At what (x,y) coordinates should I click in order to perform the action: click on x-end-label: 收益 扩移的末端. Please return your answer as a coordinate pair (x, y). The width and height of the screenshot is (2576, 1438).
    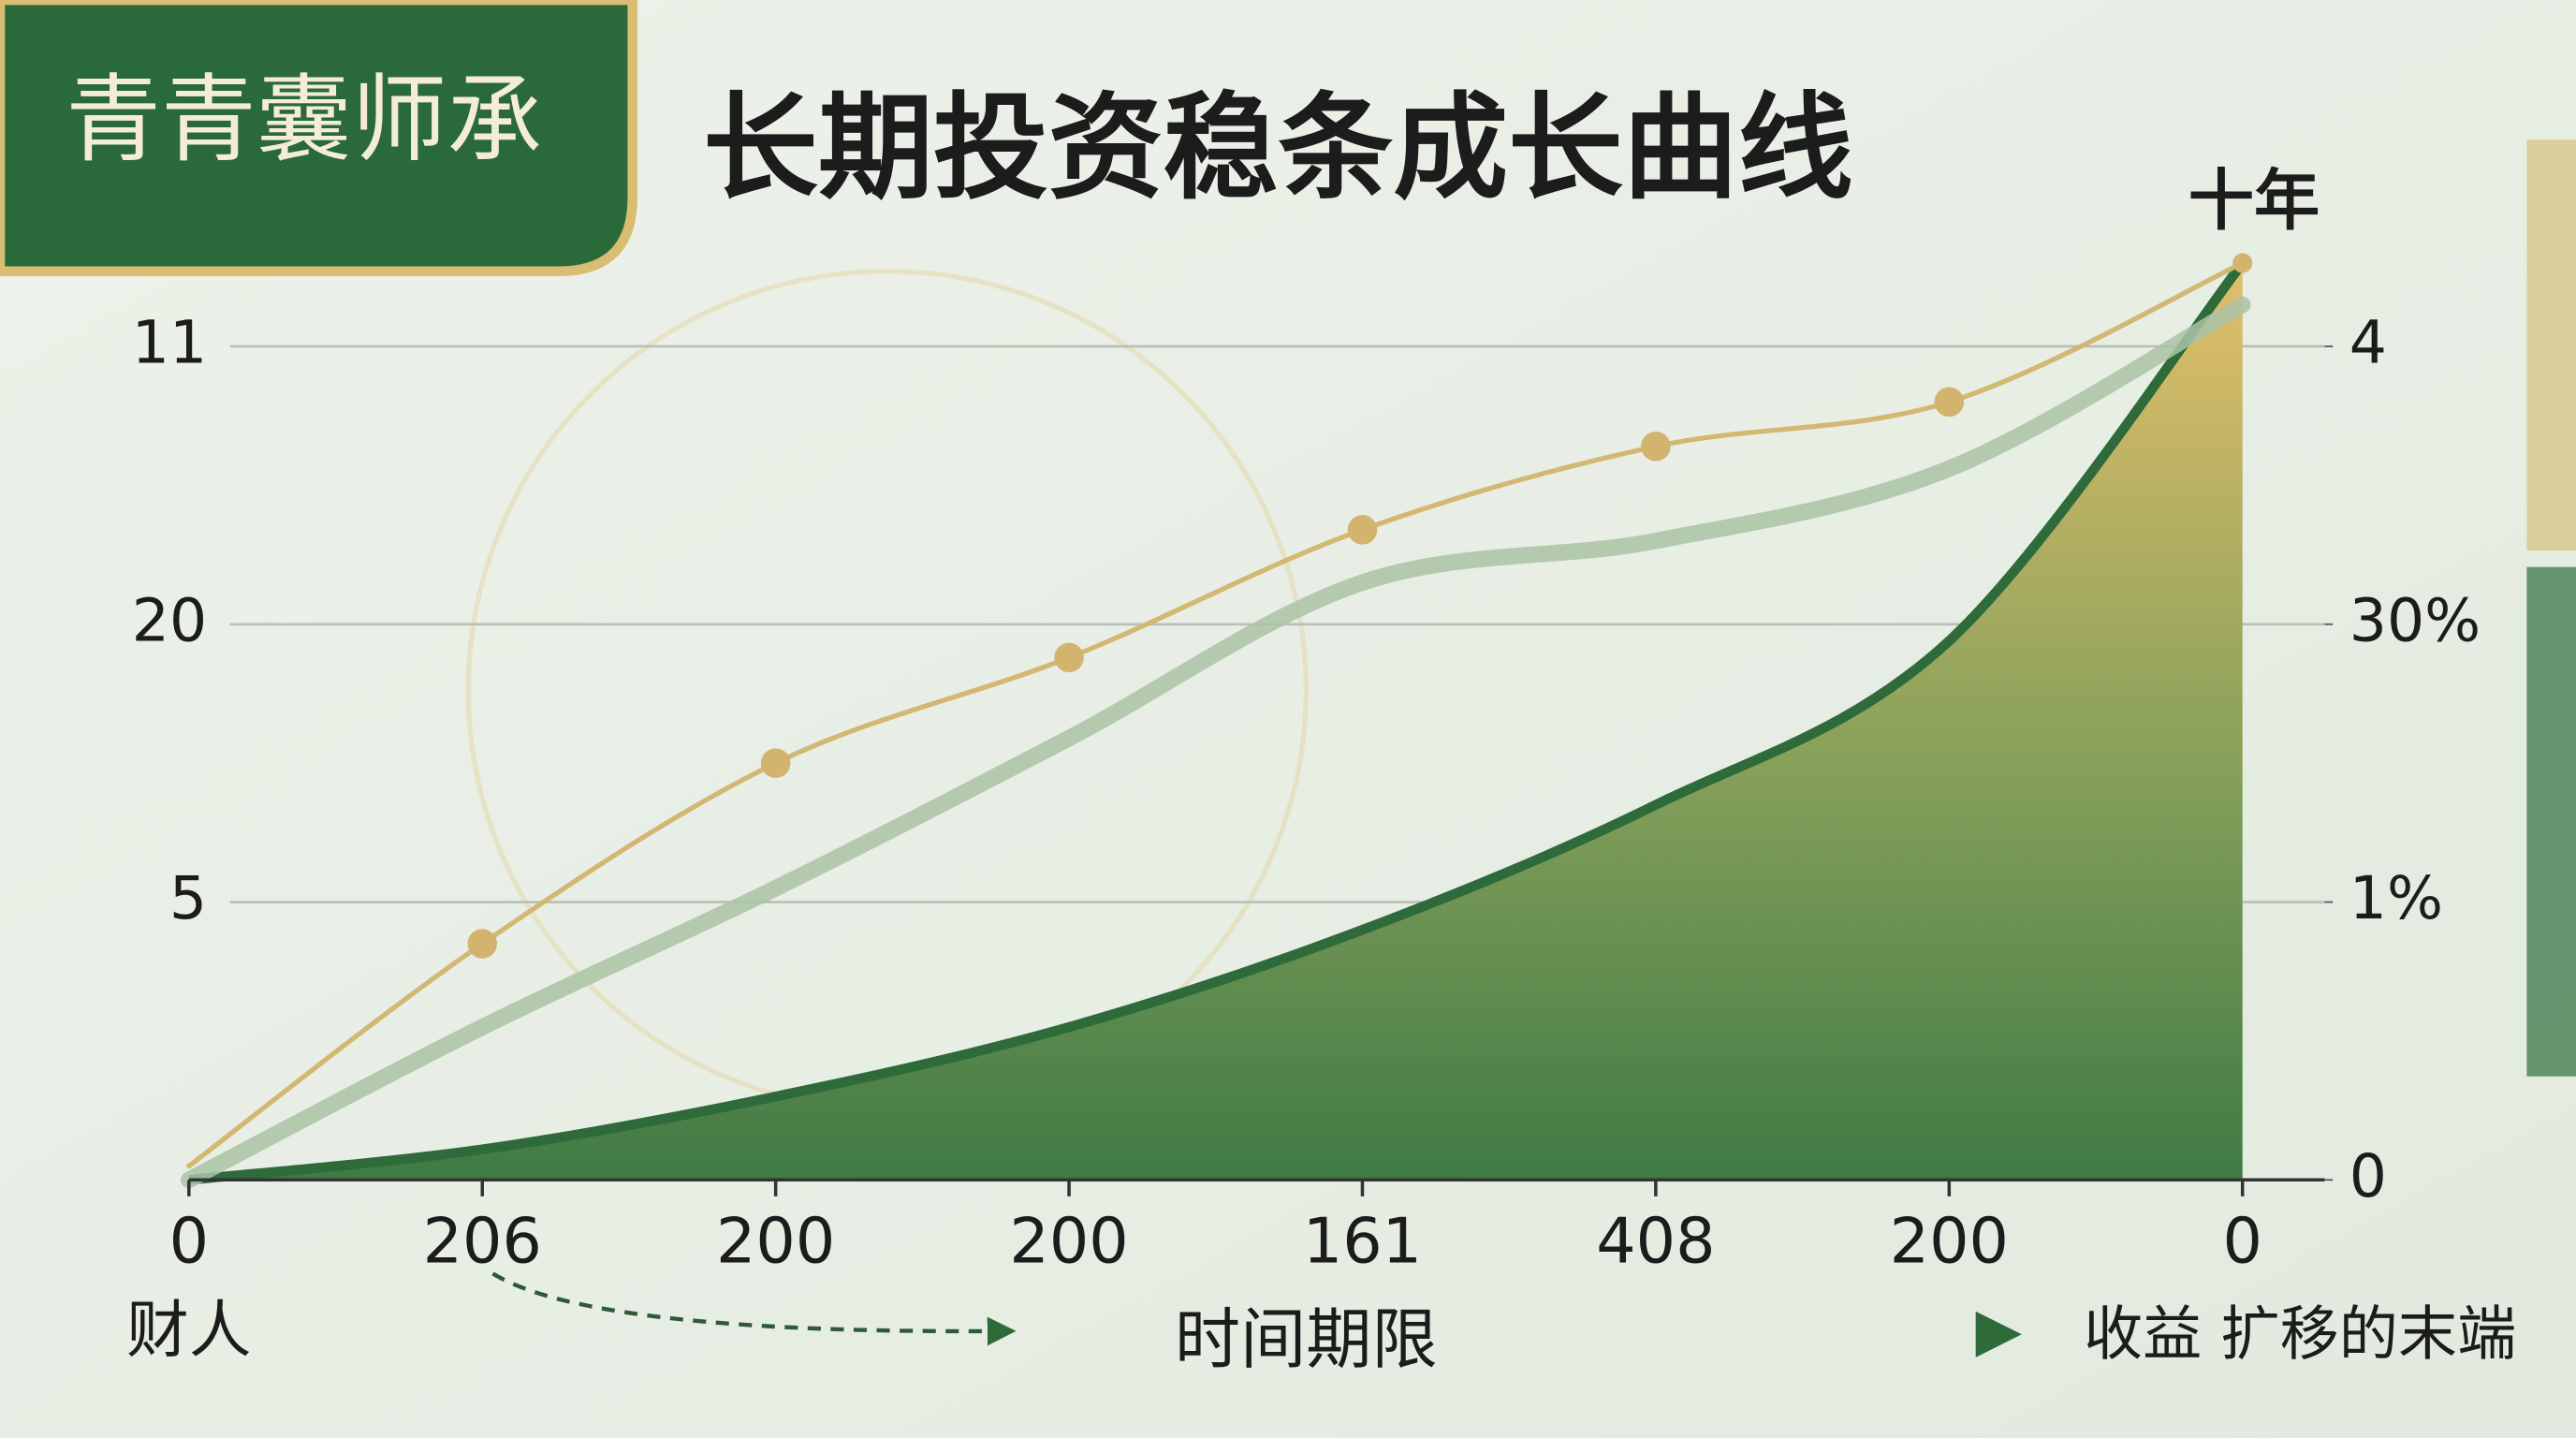
    Looking at the image, I should click on (2300, 1333).